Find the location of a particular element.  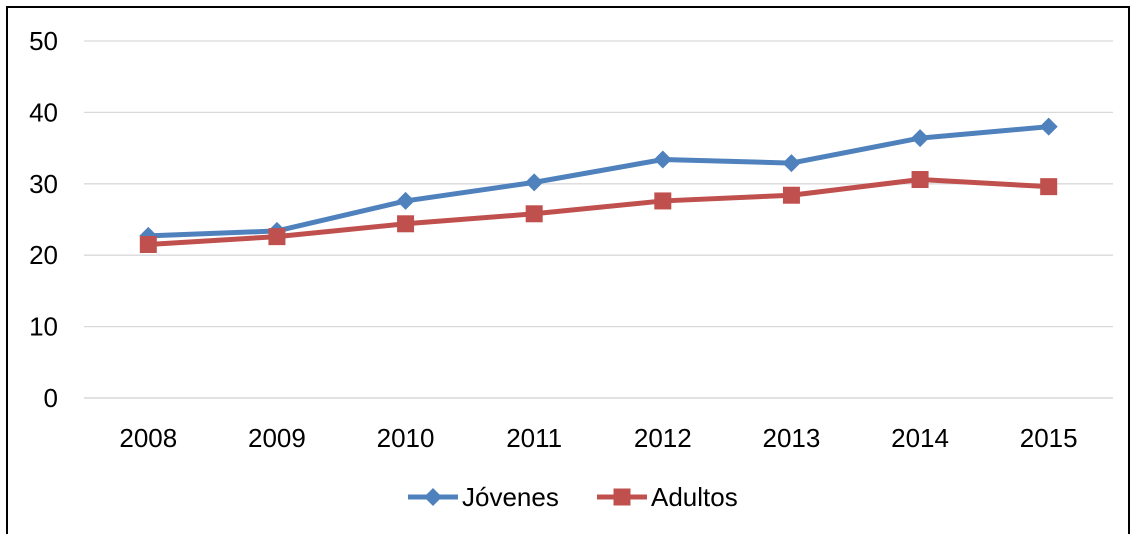

x-tick-label: 2015 is located at coordinates (1049, 438).